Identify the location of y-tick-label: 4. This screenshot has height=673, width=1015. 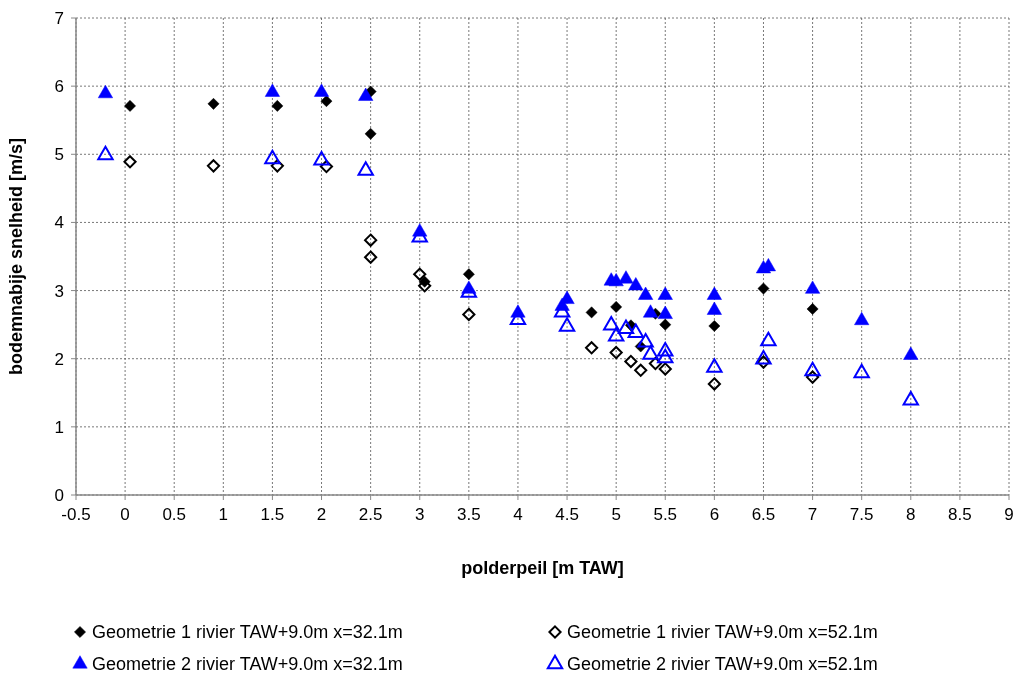
(59, 223).